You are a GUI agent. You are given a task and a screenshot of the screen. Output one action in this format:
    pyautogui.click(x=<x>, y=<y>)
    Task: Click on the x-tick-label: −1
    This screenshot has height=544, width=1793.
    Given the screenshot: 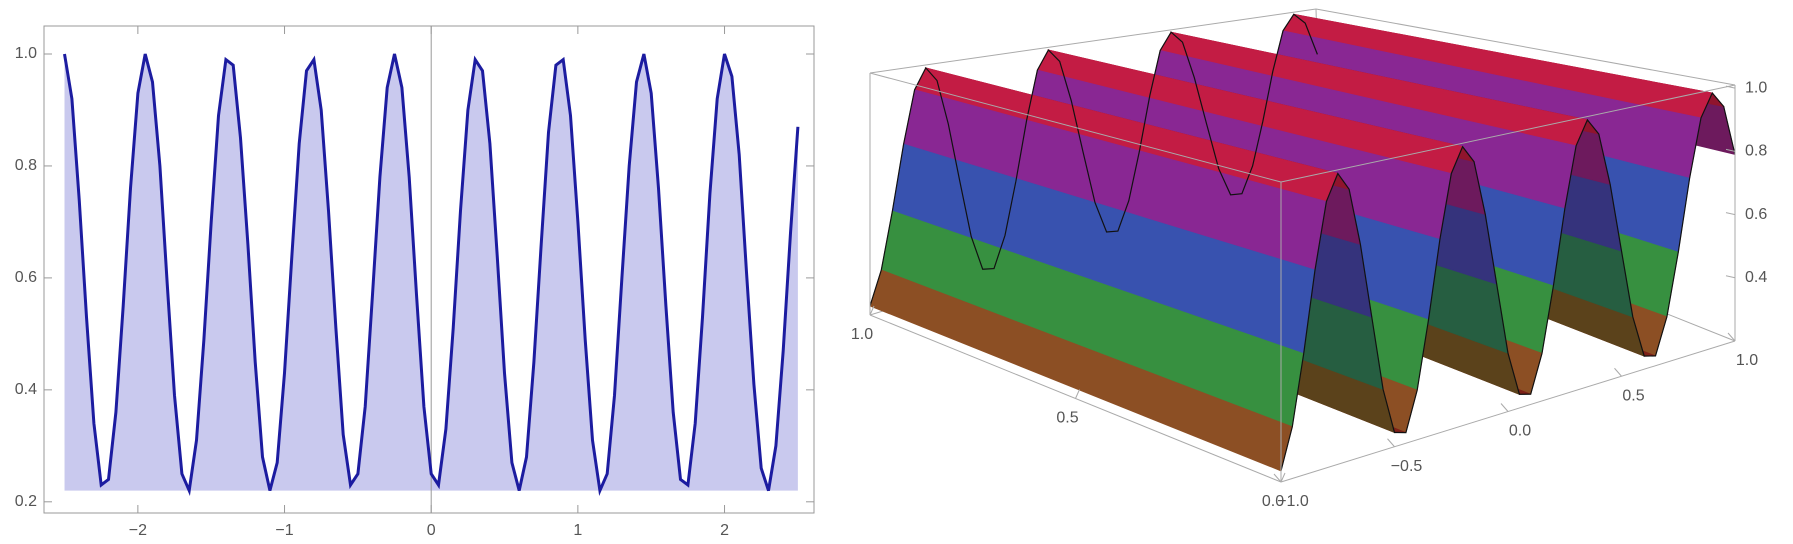 What is the action you would take?
    pyautogui.click(x=284, y=530)
    